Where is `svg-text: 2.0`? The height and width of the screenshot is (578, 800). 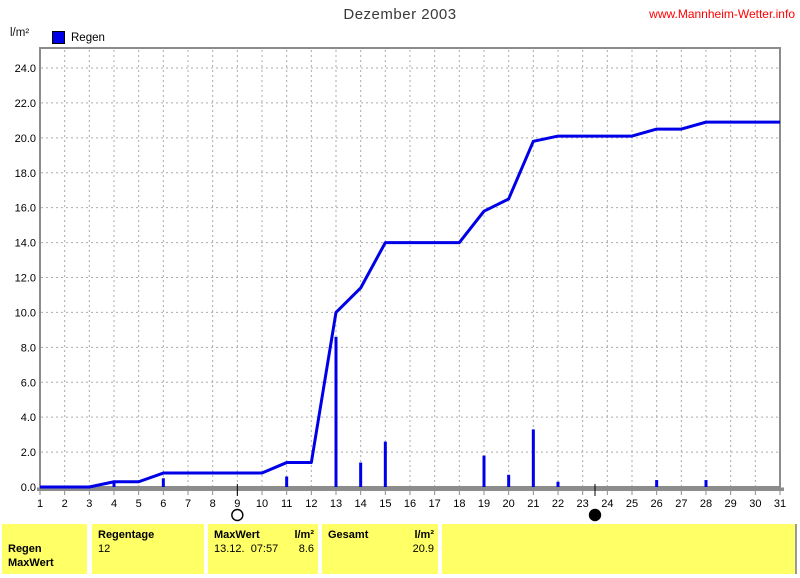
svg-text: 2.0 is located at coordinates (28, 453).